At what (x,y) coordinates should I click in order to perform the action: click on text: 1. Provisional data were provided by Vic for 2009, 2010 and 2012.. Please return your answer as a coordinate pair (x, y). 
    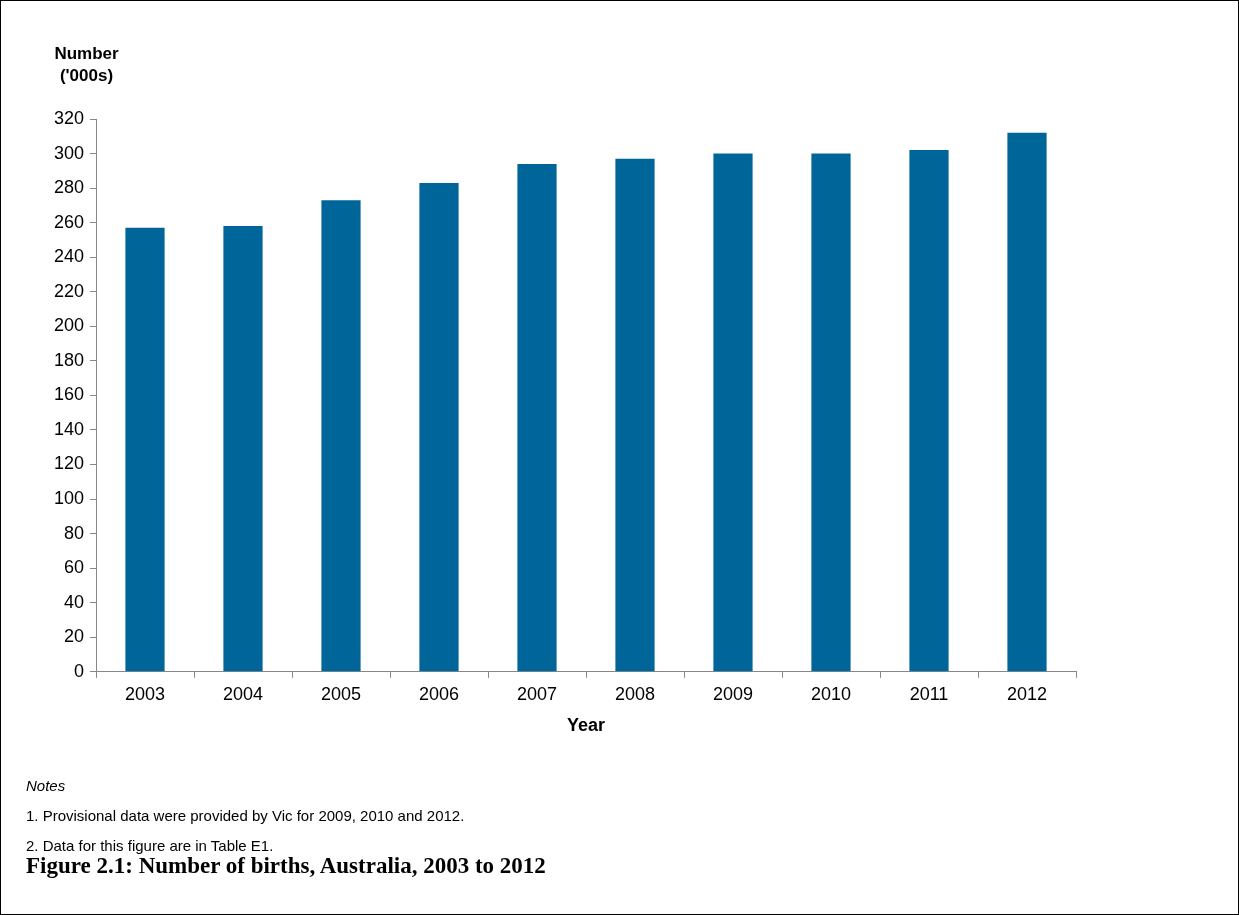
    Looking at the image, I should click on (245, 816).